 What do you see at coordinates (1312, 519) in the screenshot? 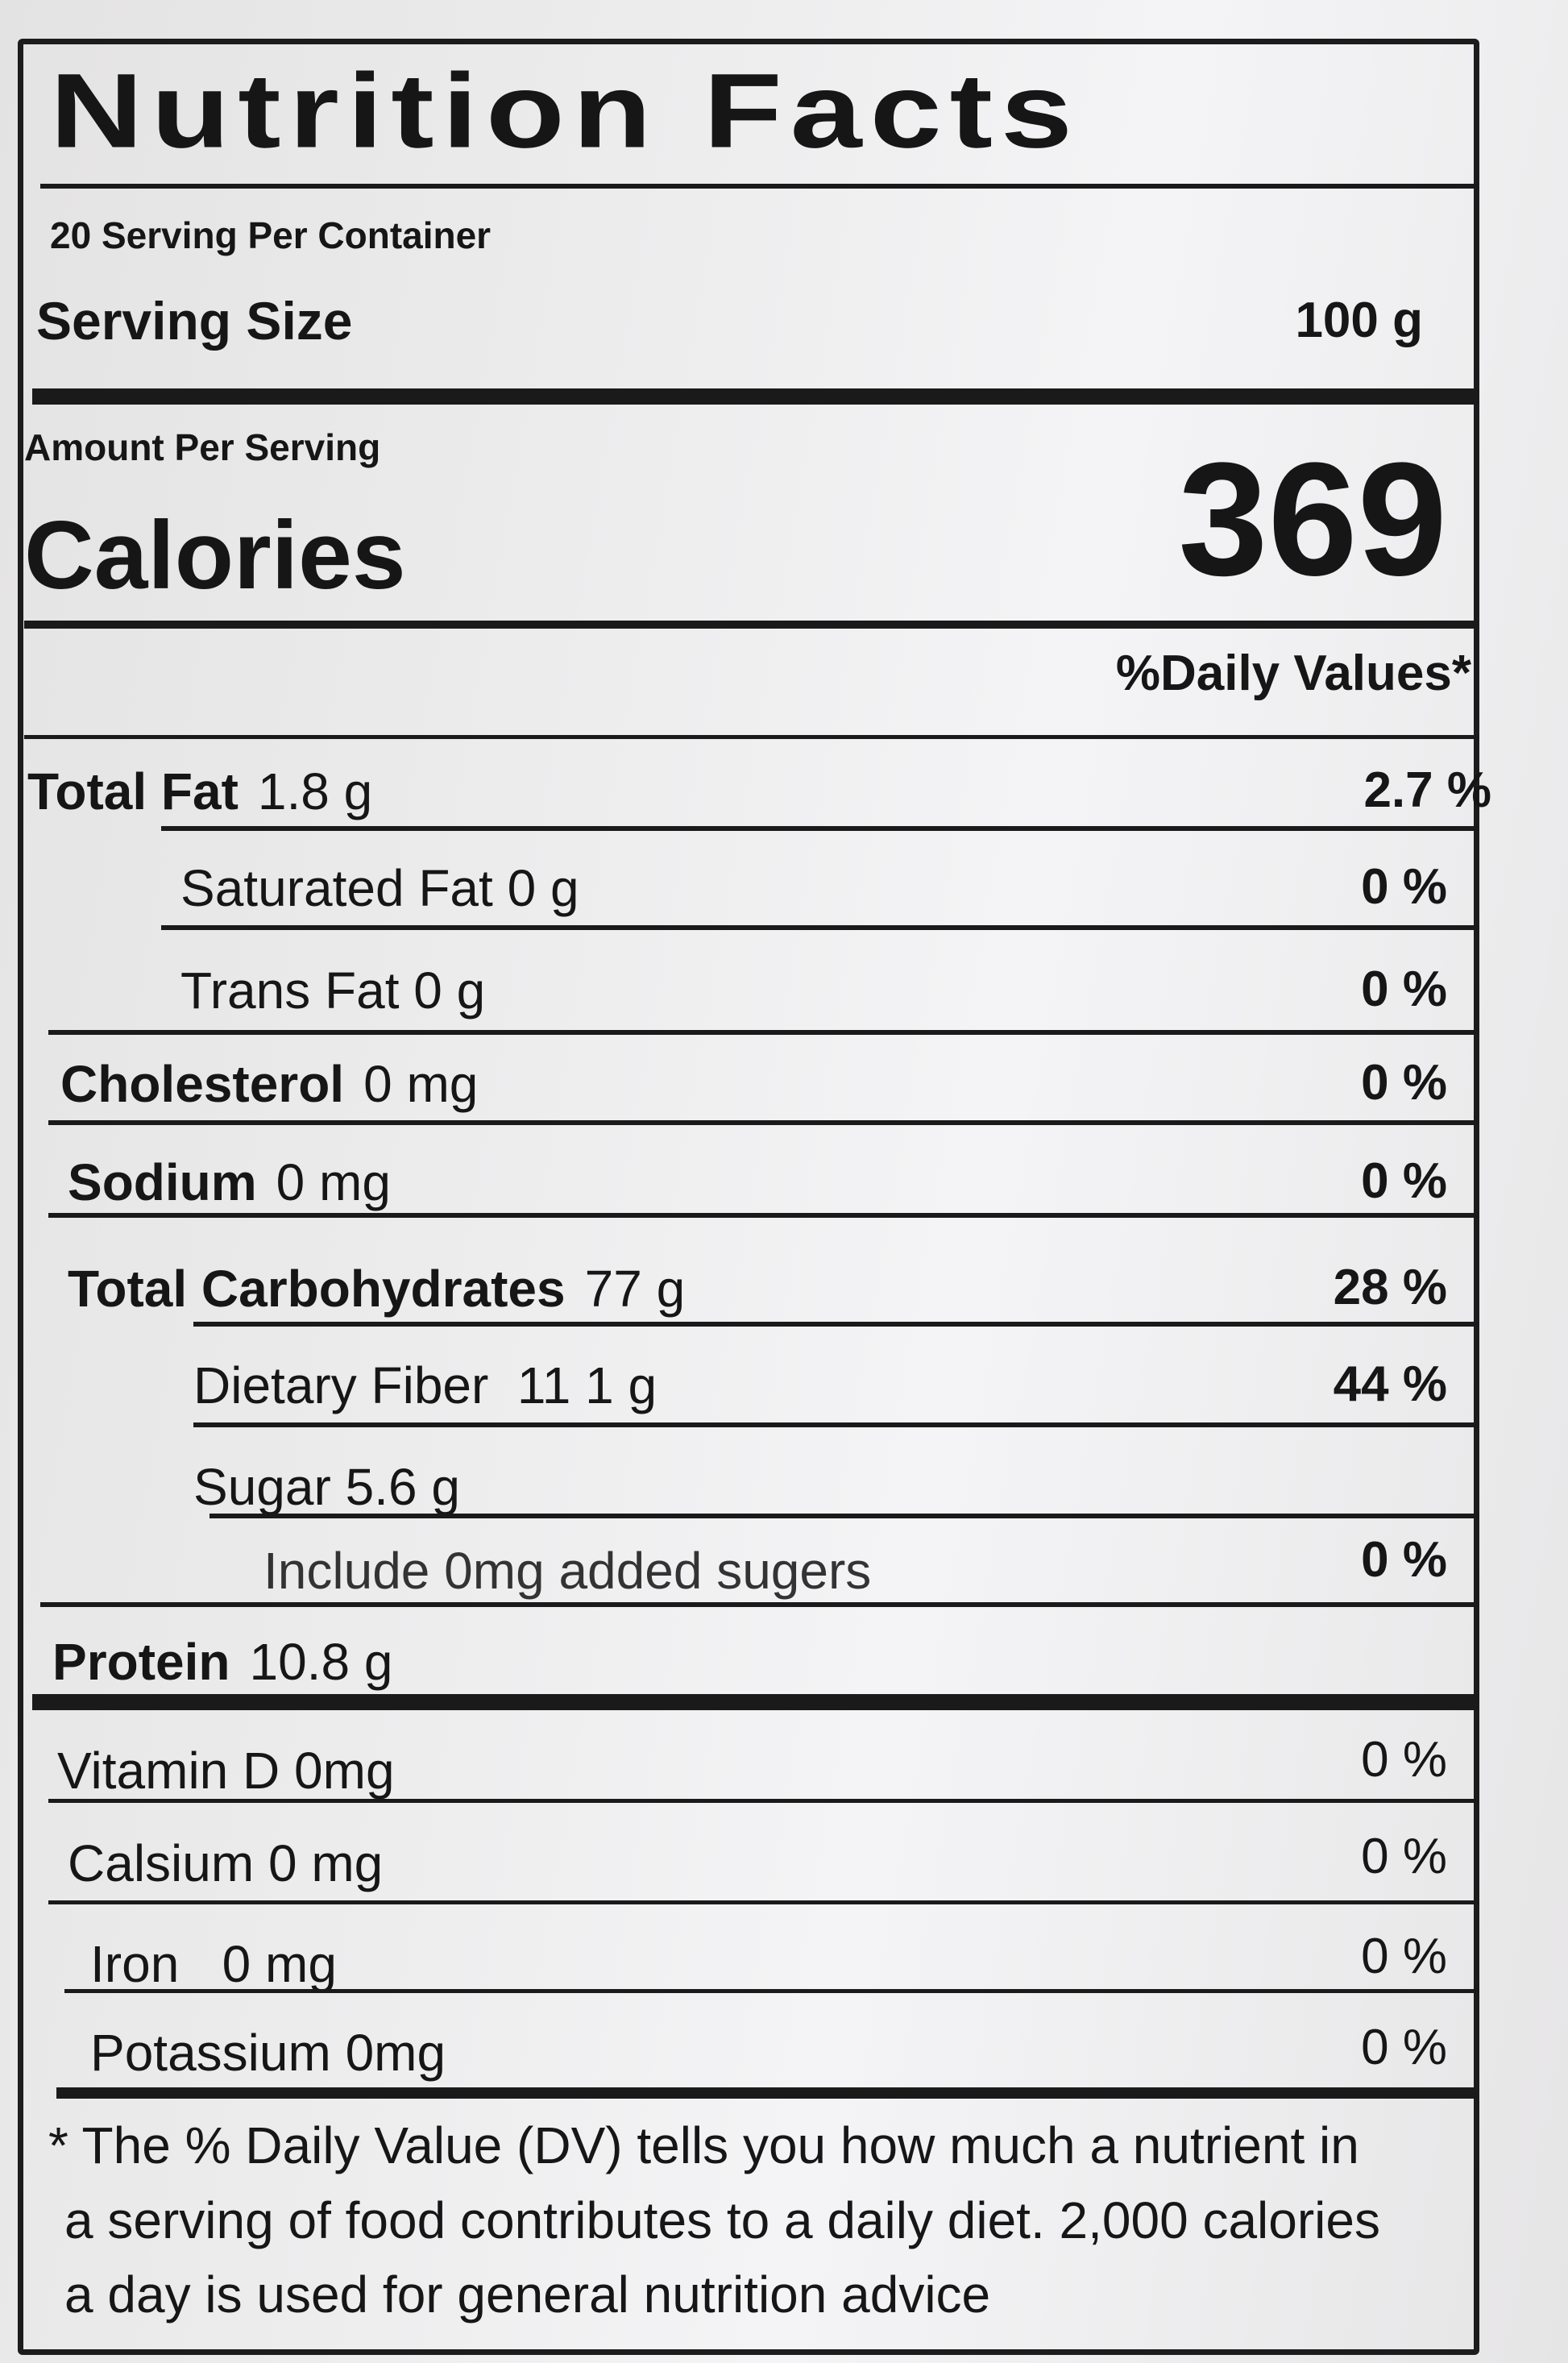
I see `calories-value: 369` at bounding box center [1312, 519].